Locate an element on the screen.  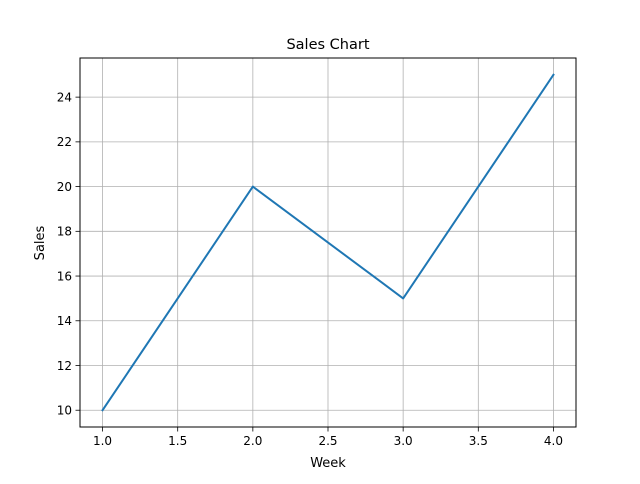
x-tick-label: 1.0 is located at coordinates (102, 441).